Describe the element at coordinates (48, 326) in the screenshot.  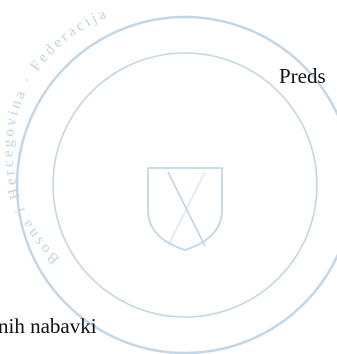
I see `text-fragment: nih nabavki` at that location.